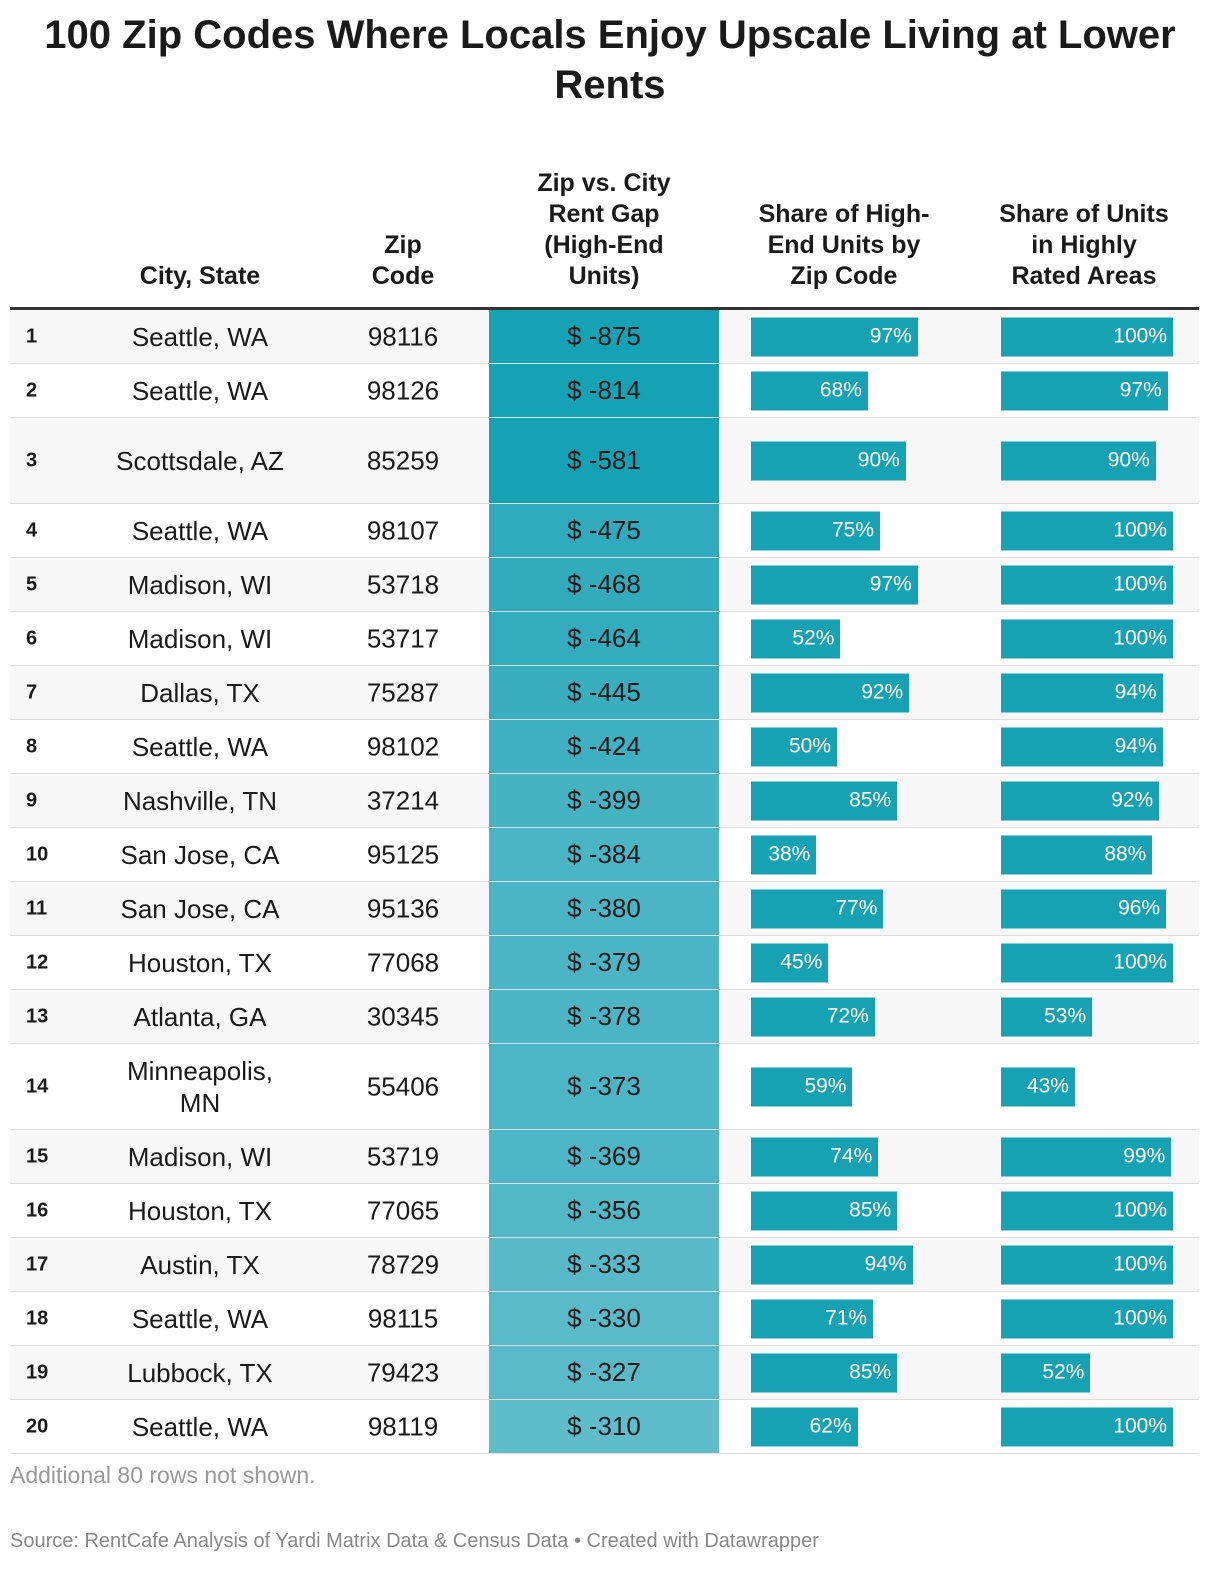 The height and width of the screenshot is (1582, 1220). I want to click on share-high-end-bar: 38%, so click(784, 854).